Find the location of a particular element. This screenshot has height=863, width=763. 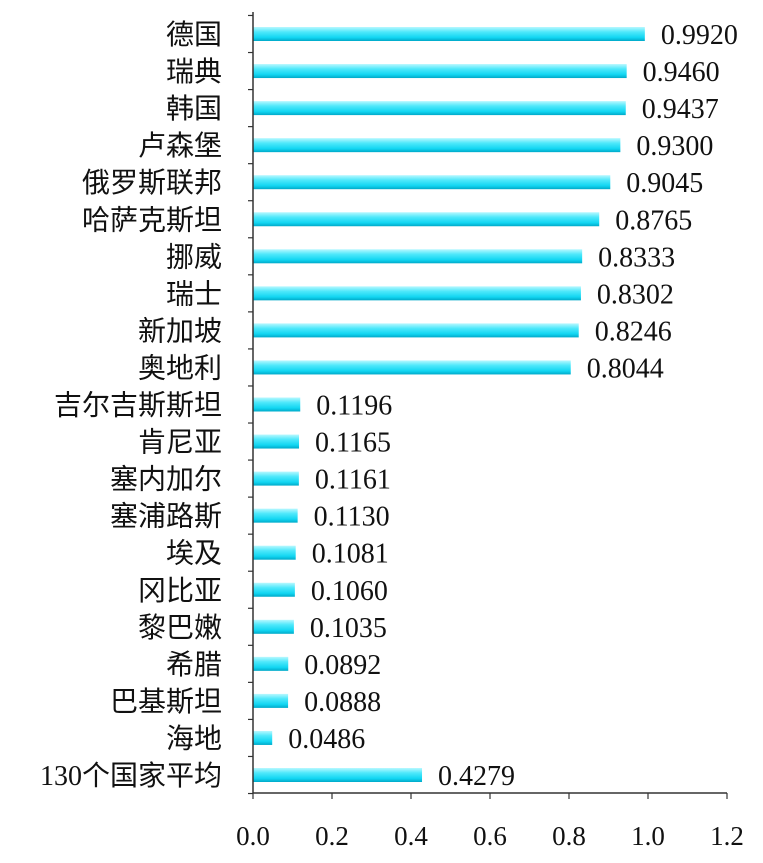

value-label: 0.0888 is located at coordinates (342, 702).